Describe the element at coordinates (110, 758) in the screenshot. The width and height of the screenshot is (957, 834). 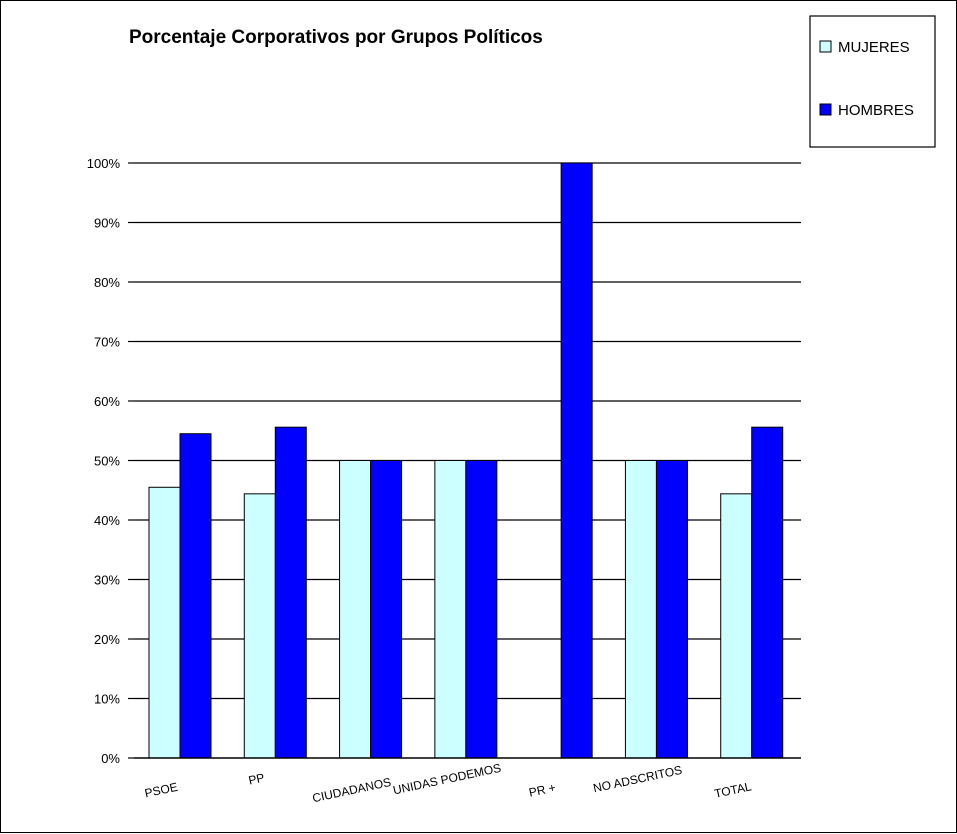
I see `y-tick-label: 0%` at that location.